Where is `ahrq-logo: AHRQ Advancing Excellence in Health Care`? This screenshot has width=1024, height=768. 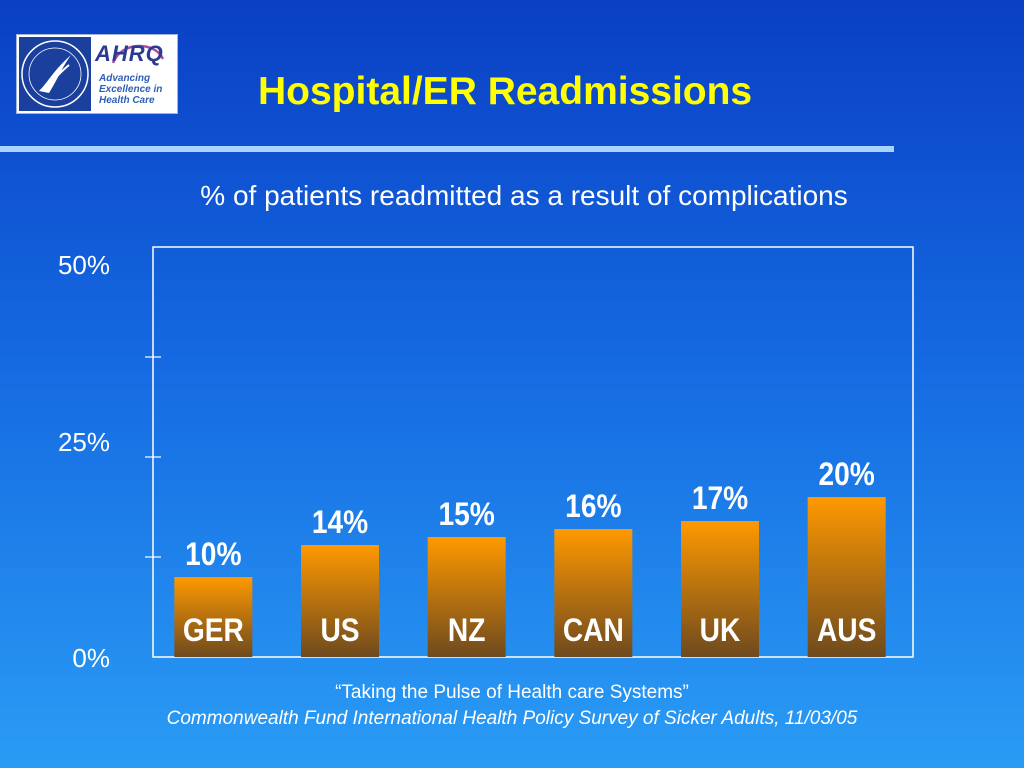 ahrq-logo: AHRQ Advancing Excellence in Health Care is located at coordinates (134, 74).